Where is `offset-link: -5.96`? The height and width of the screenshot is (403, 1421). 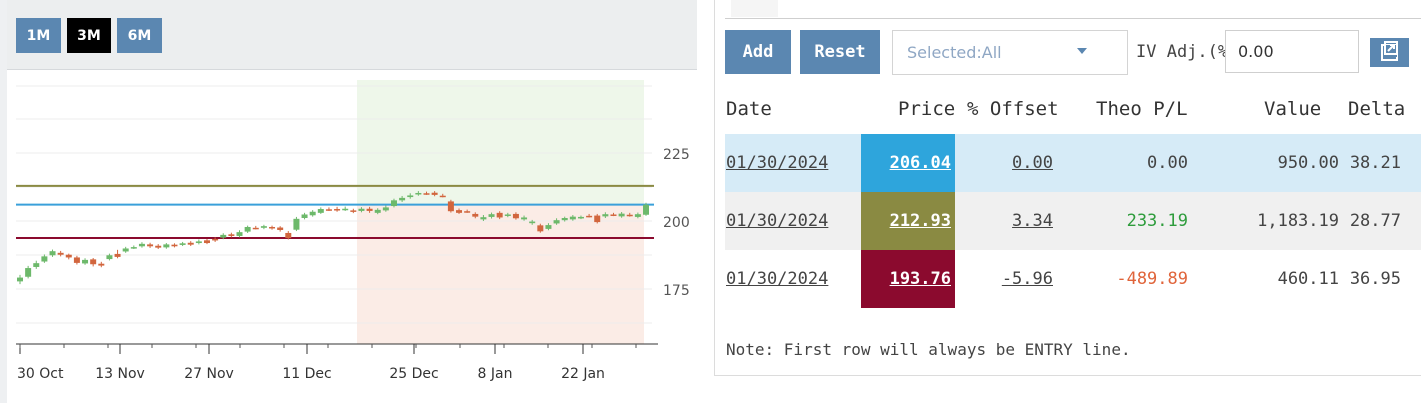 offset-link: -5.96 is located at coordinates (1027, 279).